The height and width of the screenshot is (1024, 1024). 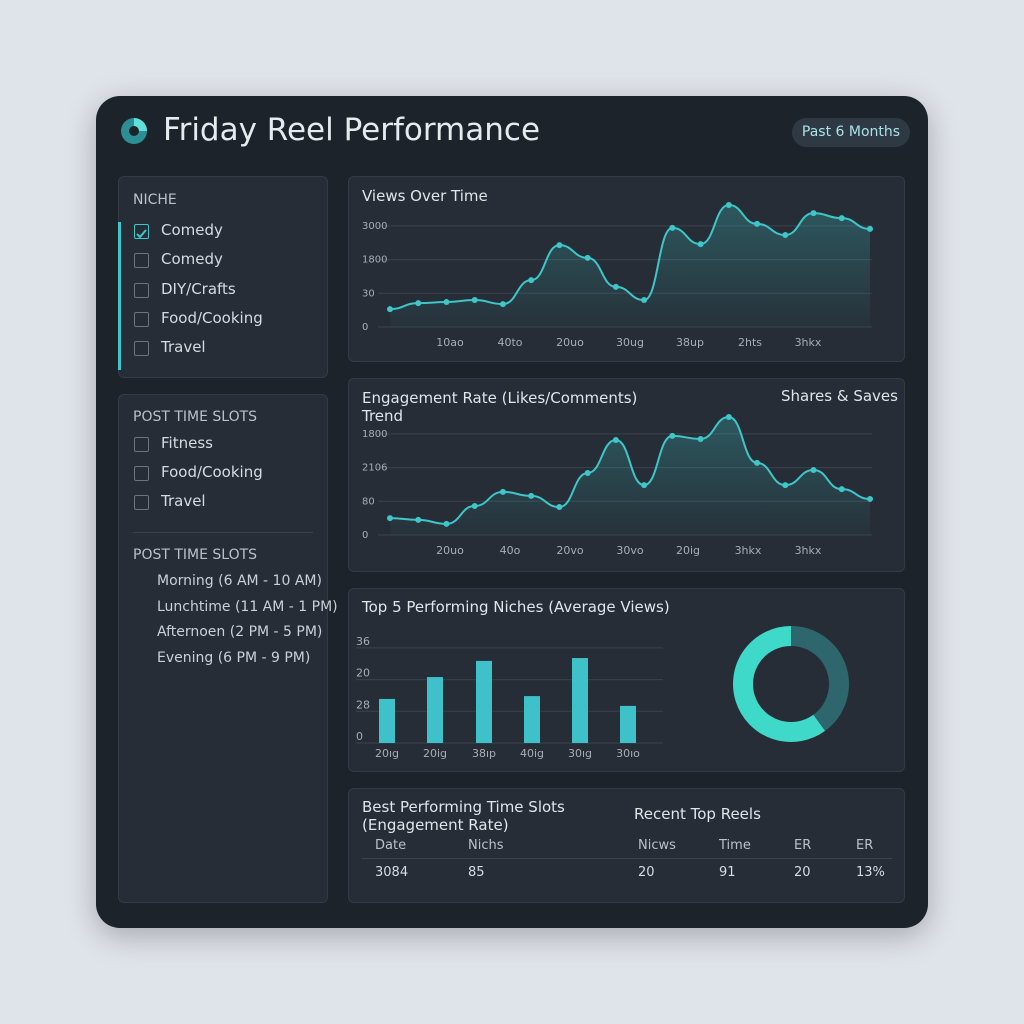 What do you see at coordinates (240, 632) in the screenshot?
I see `time-slot: Afternoen (2 PM - 5 PM)` at bounding box center [240, 632].